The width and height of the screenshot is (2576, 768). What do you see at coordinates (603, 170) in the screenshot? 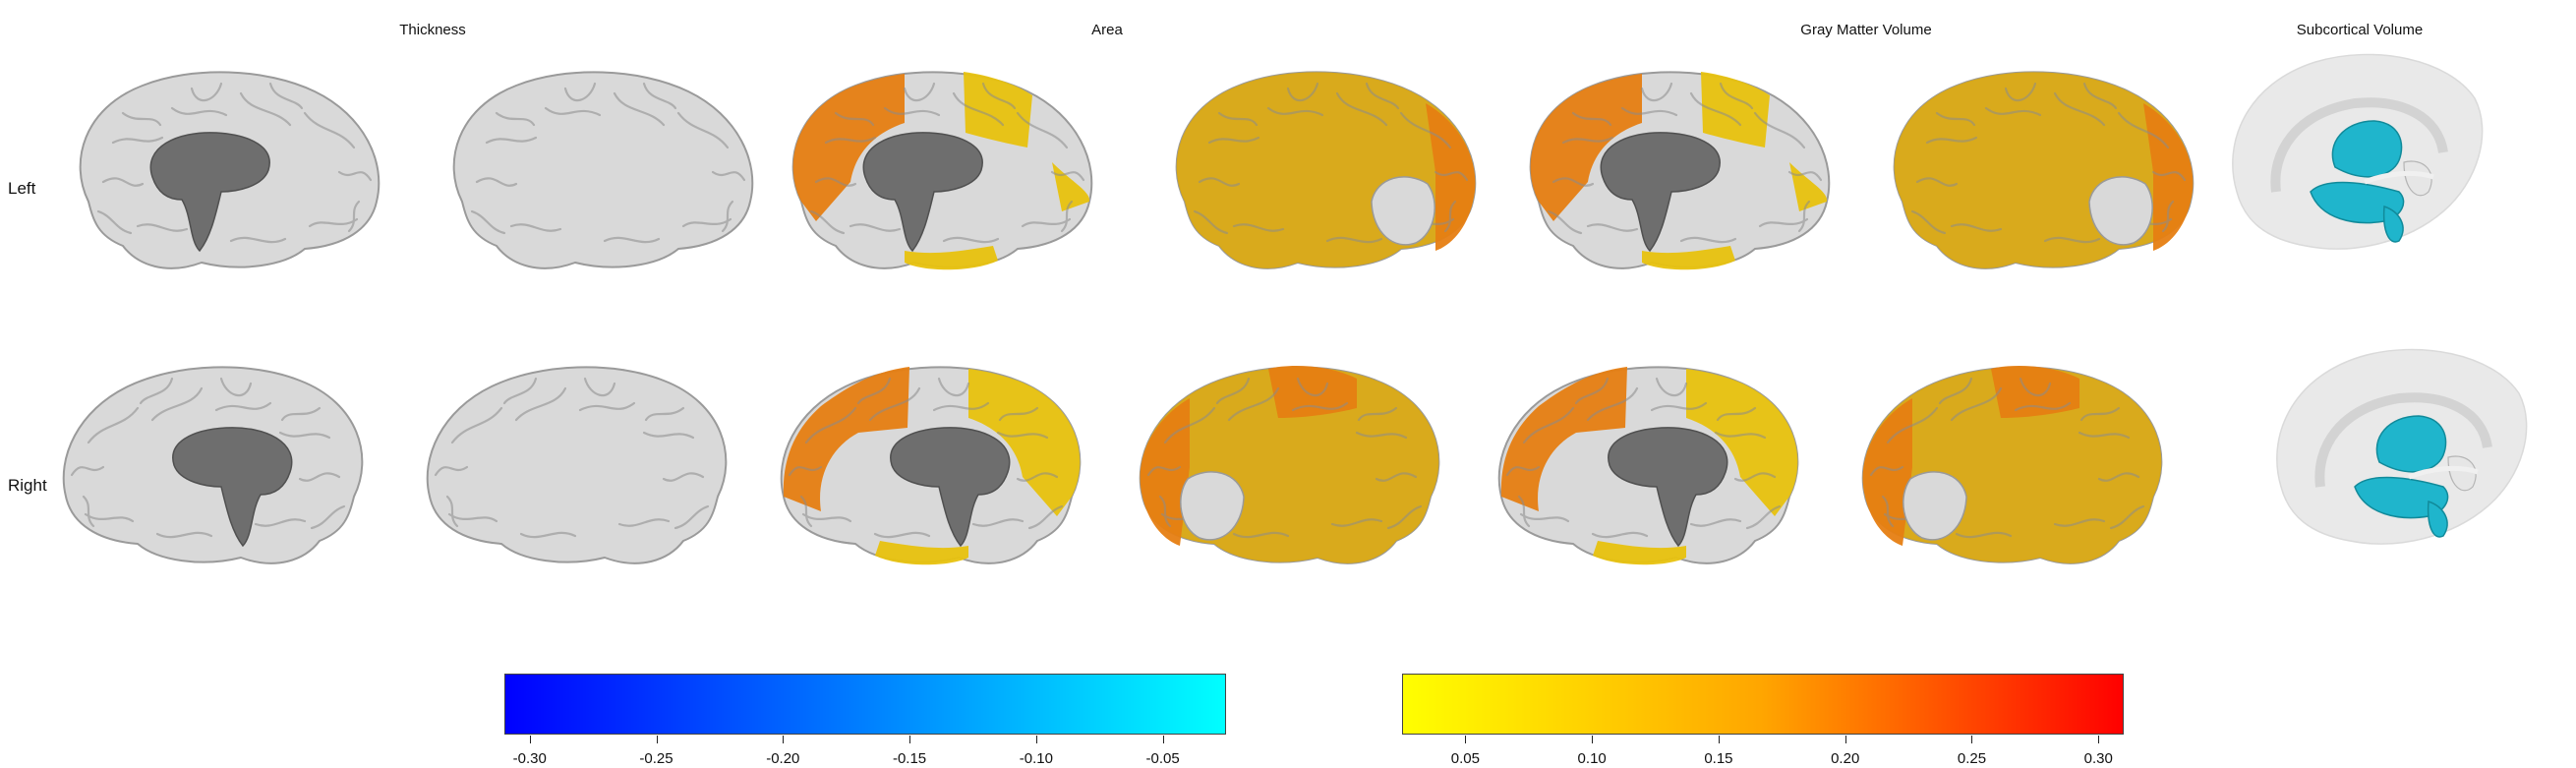
I see `brain-thickness-left-lateral` at bounding box center [603, 170].